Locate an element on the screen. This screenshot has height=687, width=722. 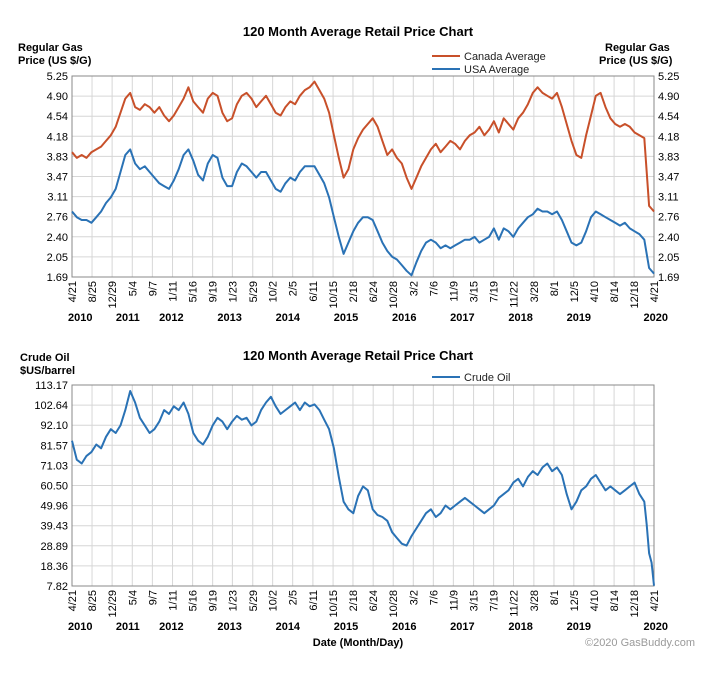
oil-xtick-label: 4/10 is located at coordinates (595, 600).